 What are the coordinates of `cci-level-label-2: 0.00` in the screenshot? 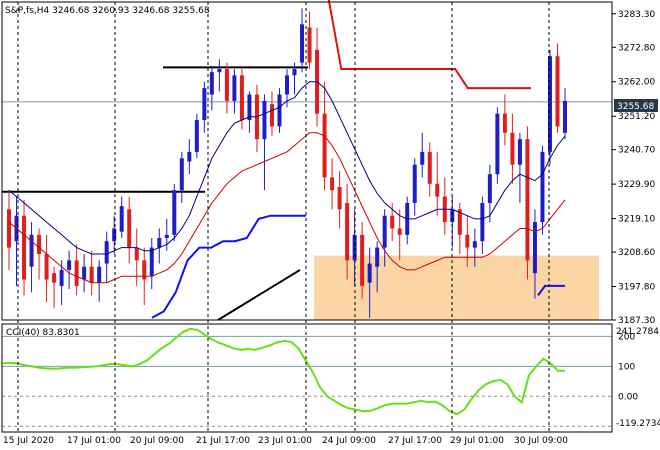 It's located at (628, 397).